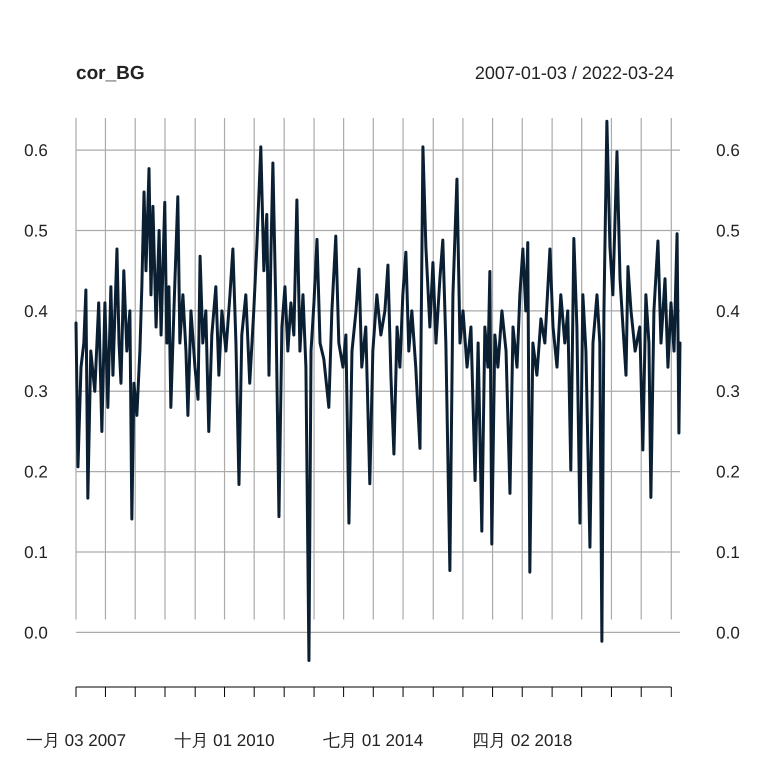 The width and height of the screenshot is (765, 765). I want to click on y2-tick-label: 0.5, so click(728, 231).